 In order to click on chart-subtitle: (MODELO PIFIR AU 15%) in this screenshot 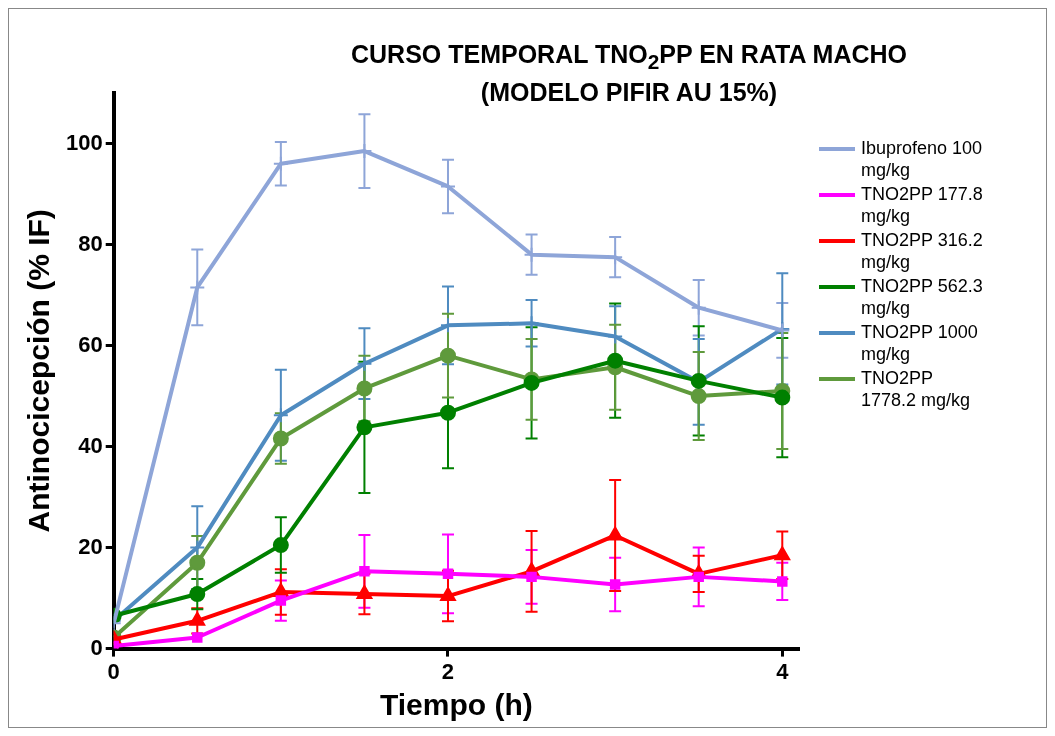, I will do `click(629, 92)`.